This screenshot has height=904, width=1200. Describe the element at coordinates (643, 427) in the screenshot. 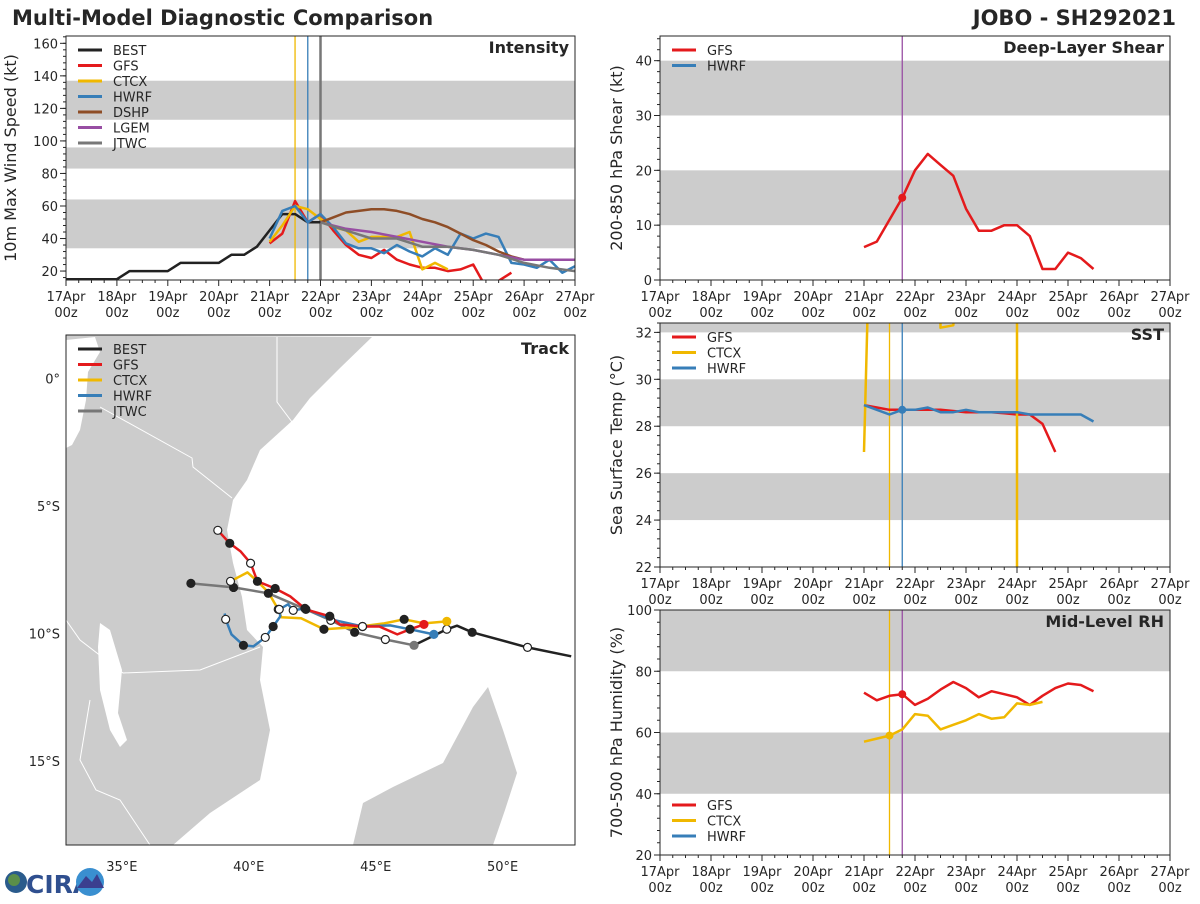

I see `y-tick-label: 28` at that location.